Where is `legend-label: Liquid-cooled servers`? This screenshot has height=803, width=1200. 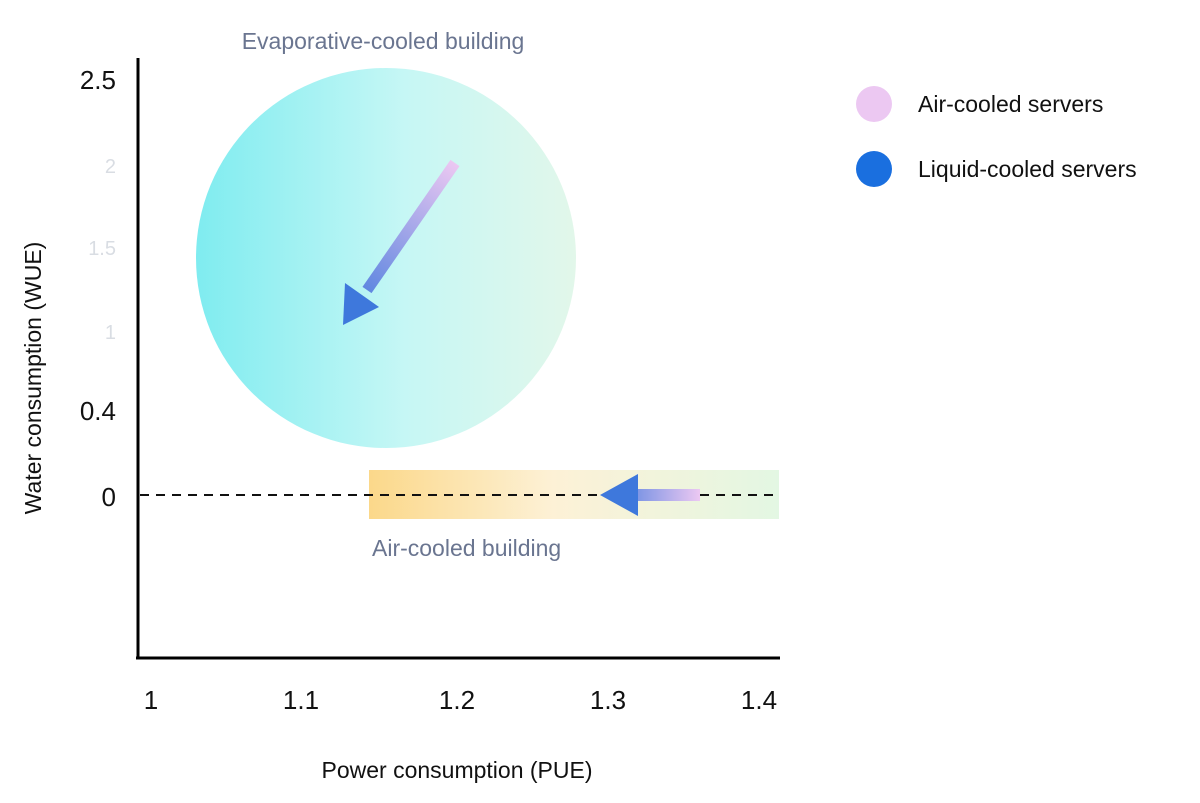 legend-label: Liquid-cooled servers is located at coordinates (1027, 168).